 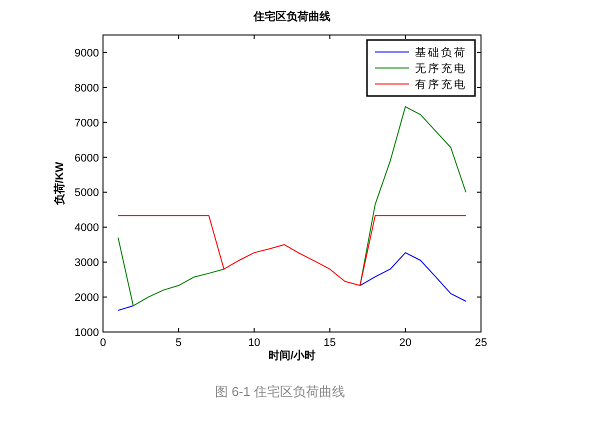 I want to click on caption: 图 6-1 住宅区负荷曲线, so click(x=280, y=391).